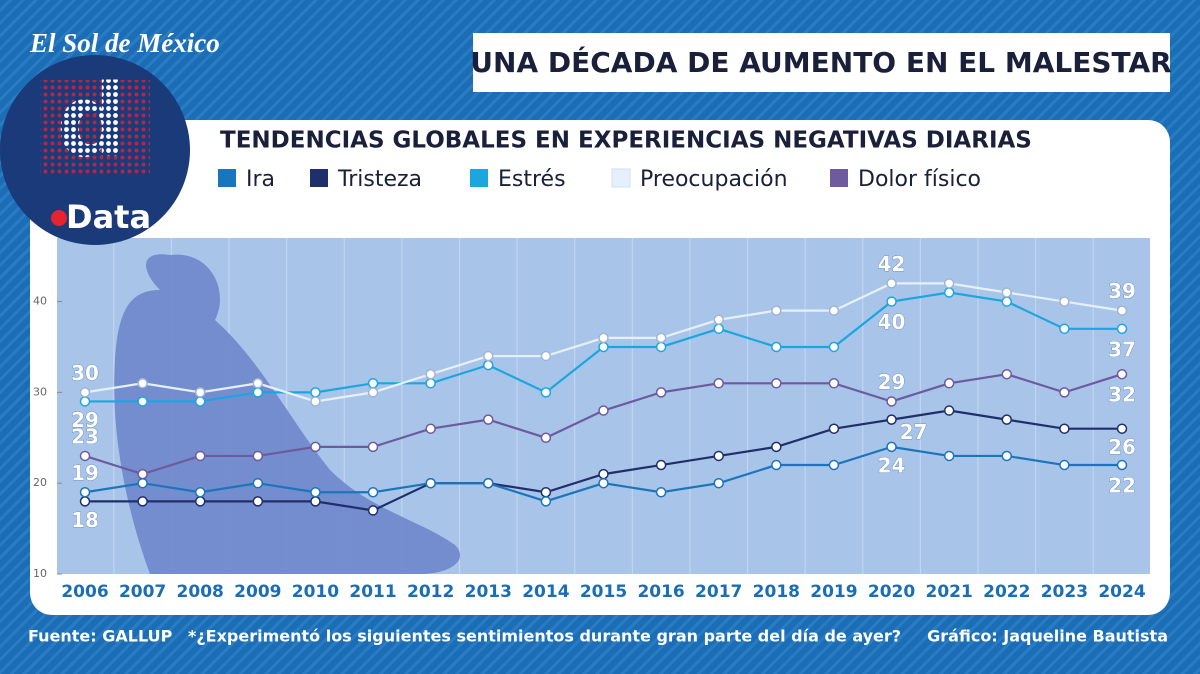 The width and height of the screenshot is (1200, 674). Describe the element at coordinates (85, 520) in the screenshot. I see `data-label: 18` at that location.